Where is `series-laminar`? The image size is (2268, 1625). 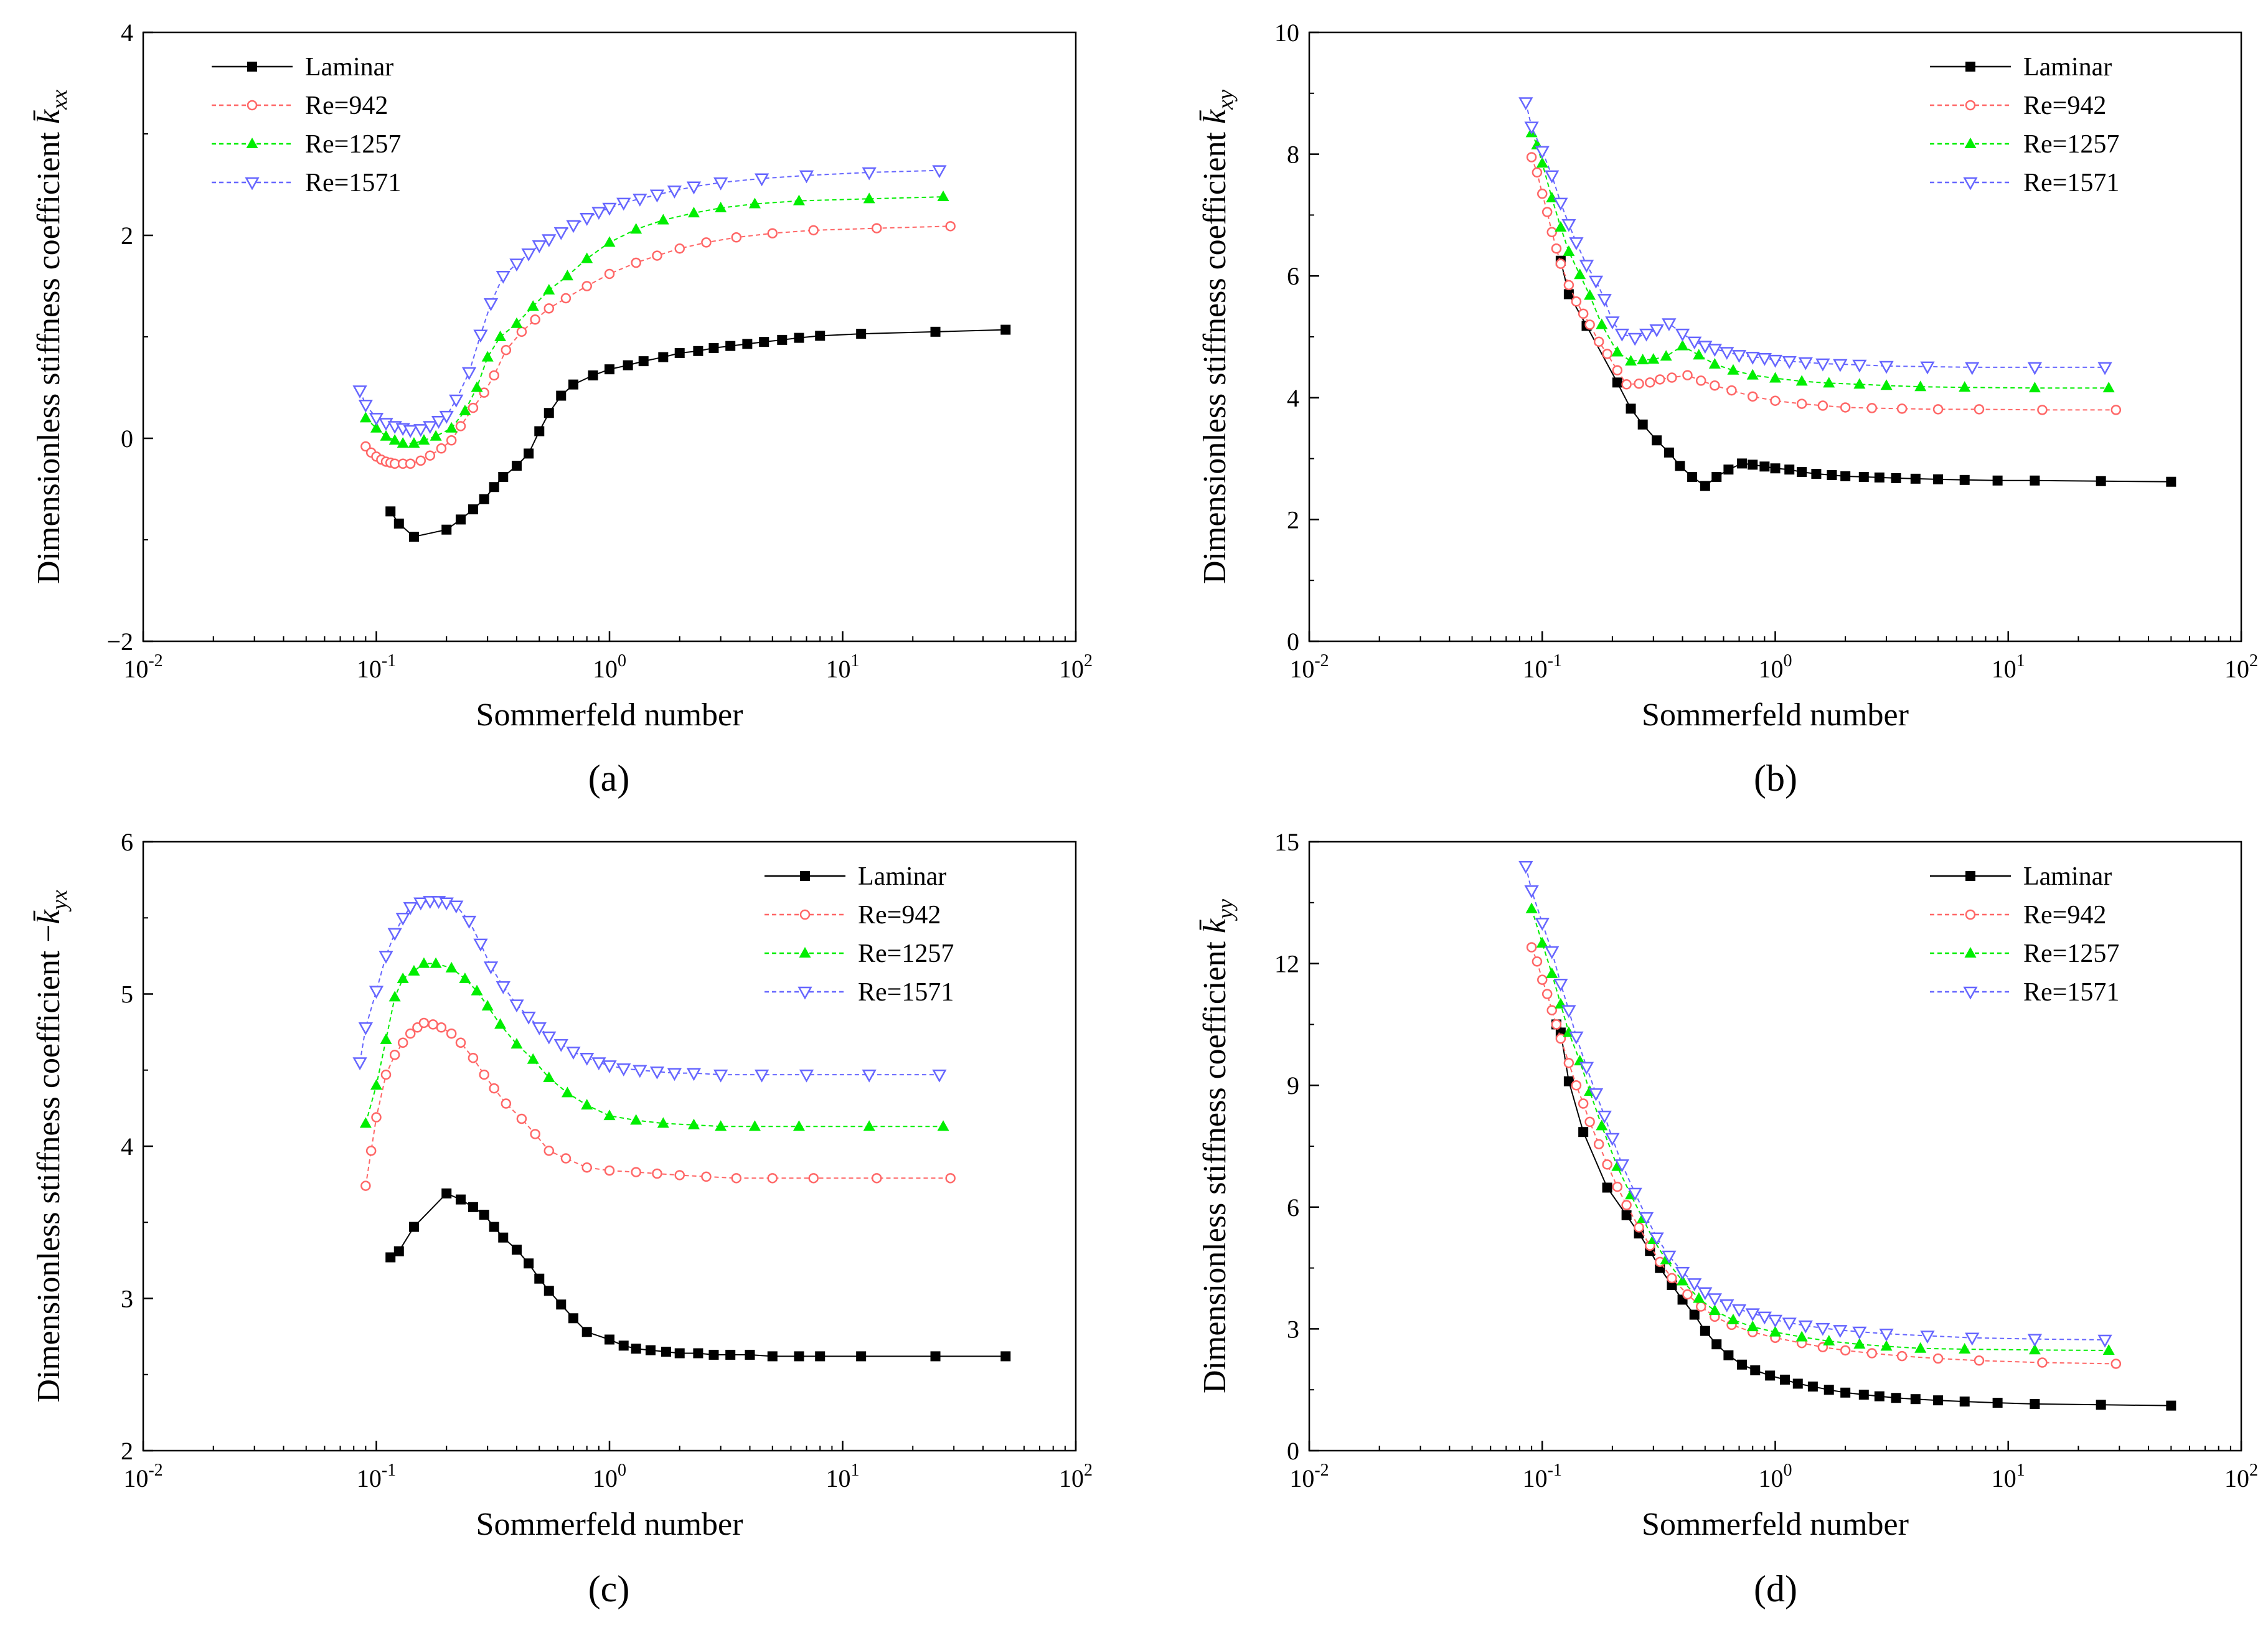 series-laminar is located at coordinates (1864, 1215).